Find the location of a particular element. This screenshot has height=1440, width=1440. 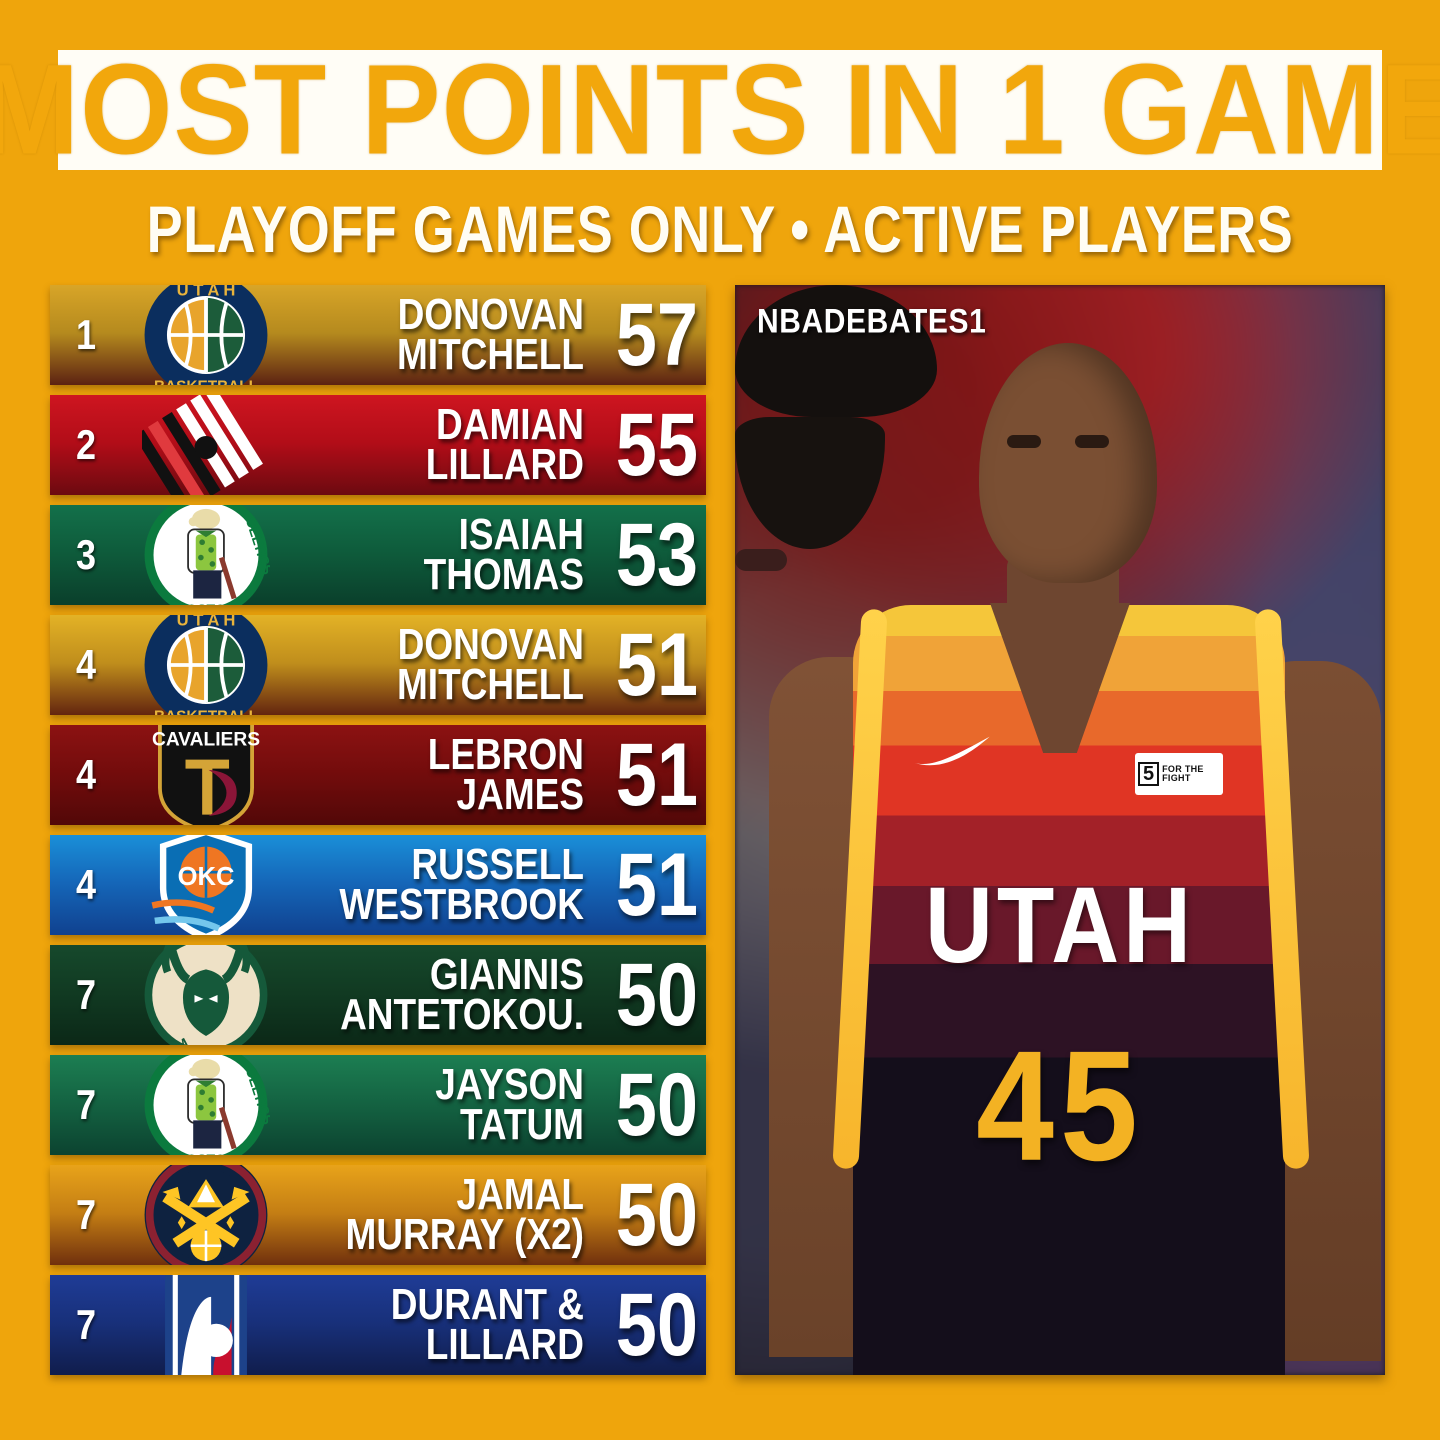

beard is located at coordinates (810, 483).